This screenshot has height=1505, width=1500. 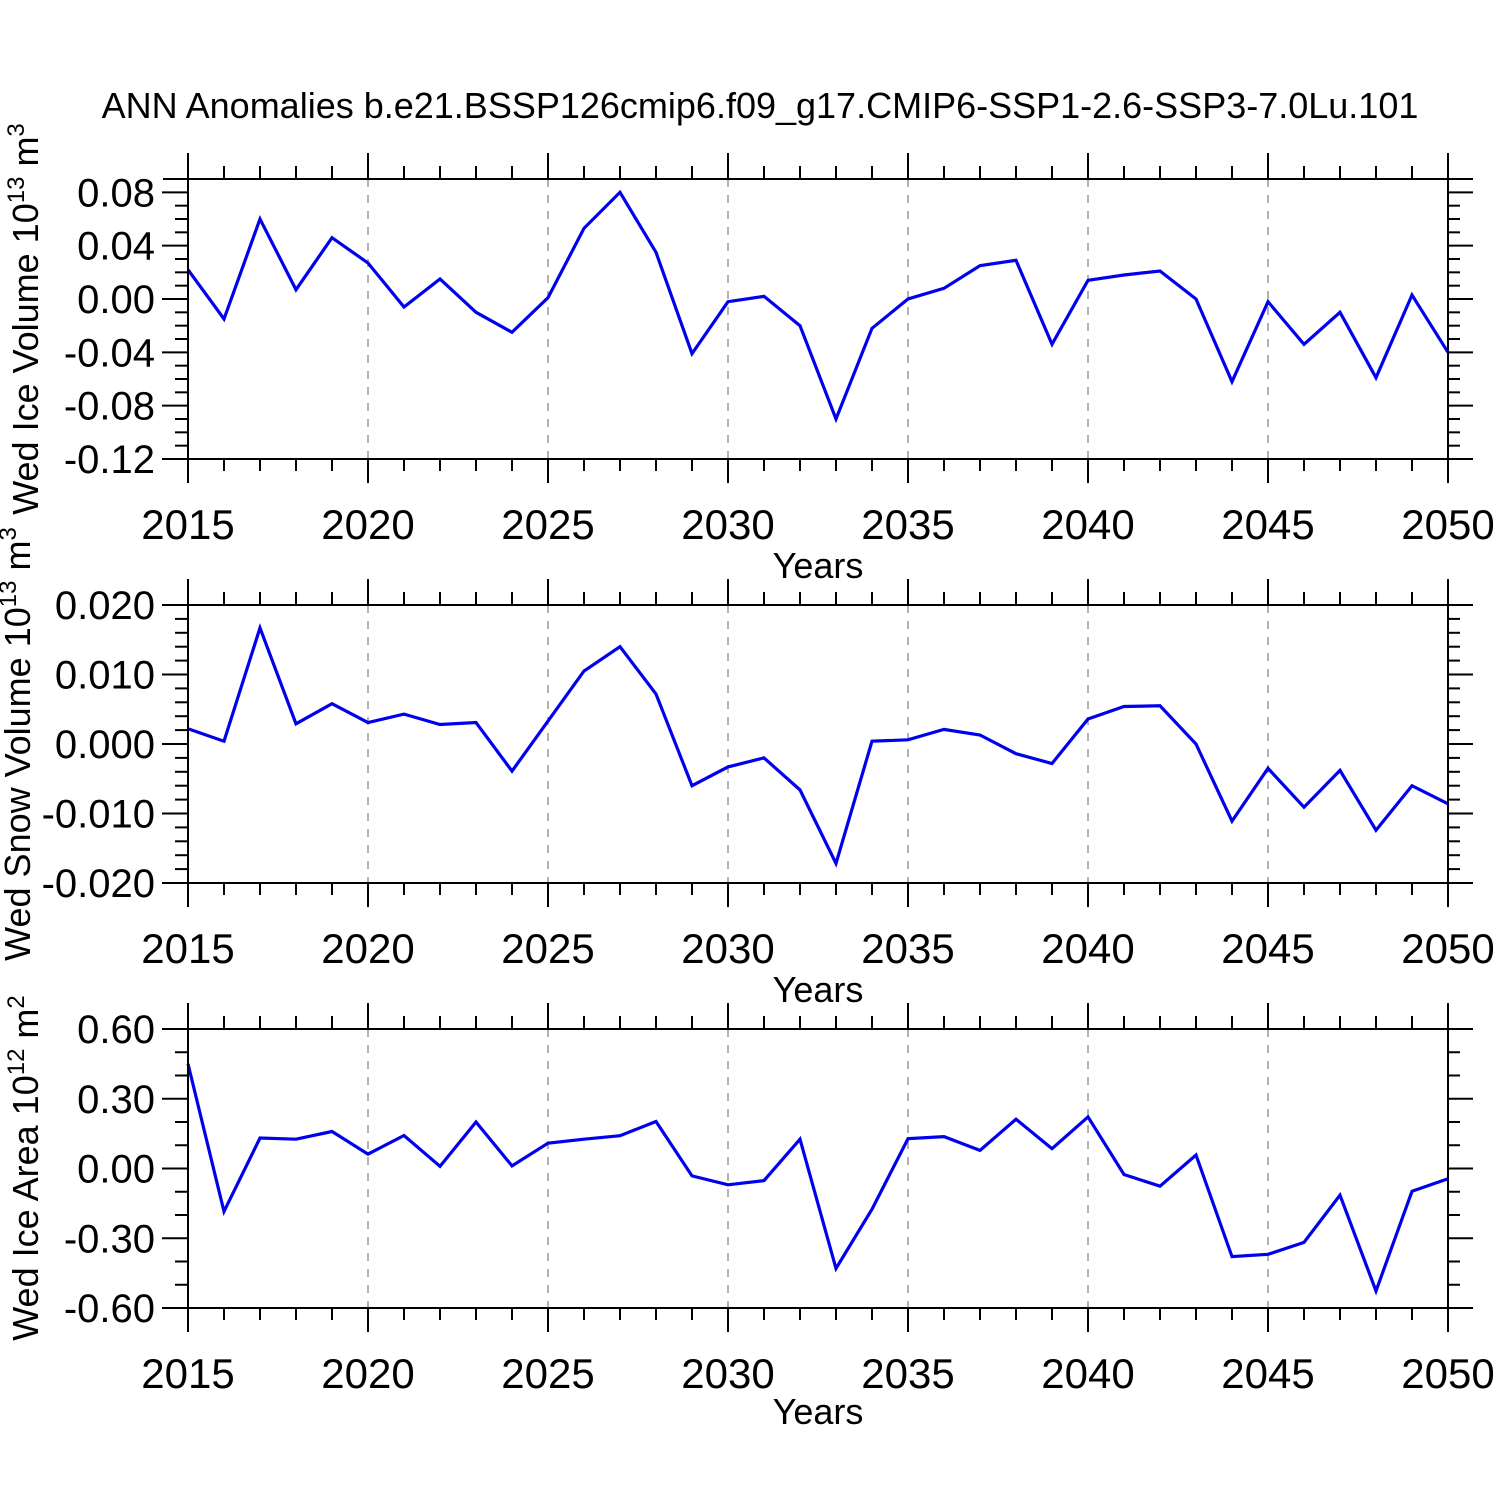 What do you see at coordinates (116, 1100) in the screenshot?
I see `y-tick-label: 0.30` at bounding box center [116, 1100].